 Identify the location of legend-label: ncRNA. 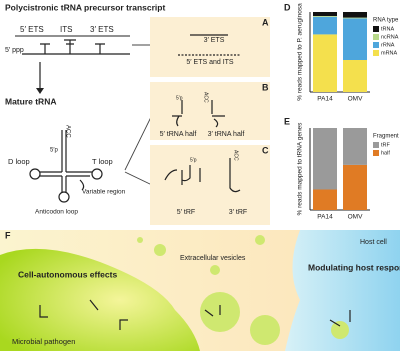
(390, 37).